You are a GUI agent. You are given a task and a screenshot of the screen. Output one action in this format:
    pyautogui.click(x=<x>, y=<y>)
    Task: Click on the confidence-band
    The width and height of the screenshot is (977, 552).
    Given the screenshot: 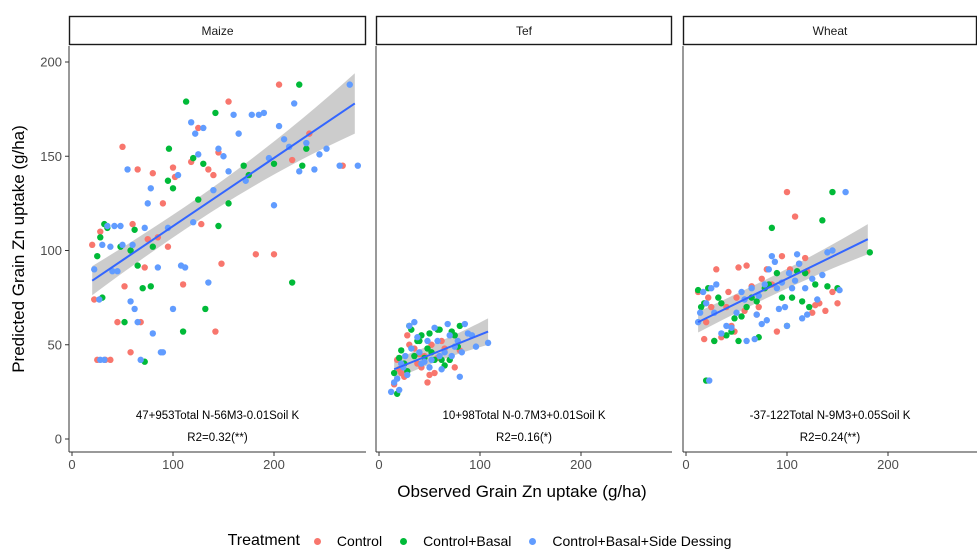 What is the action you would take?
    pyautogui.click(x=783, y=278)
    